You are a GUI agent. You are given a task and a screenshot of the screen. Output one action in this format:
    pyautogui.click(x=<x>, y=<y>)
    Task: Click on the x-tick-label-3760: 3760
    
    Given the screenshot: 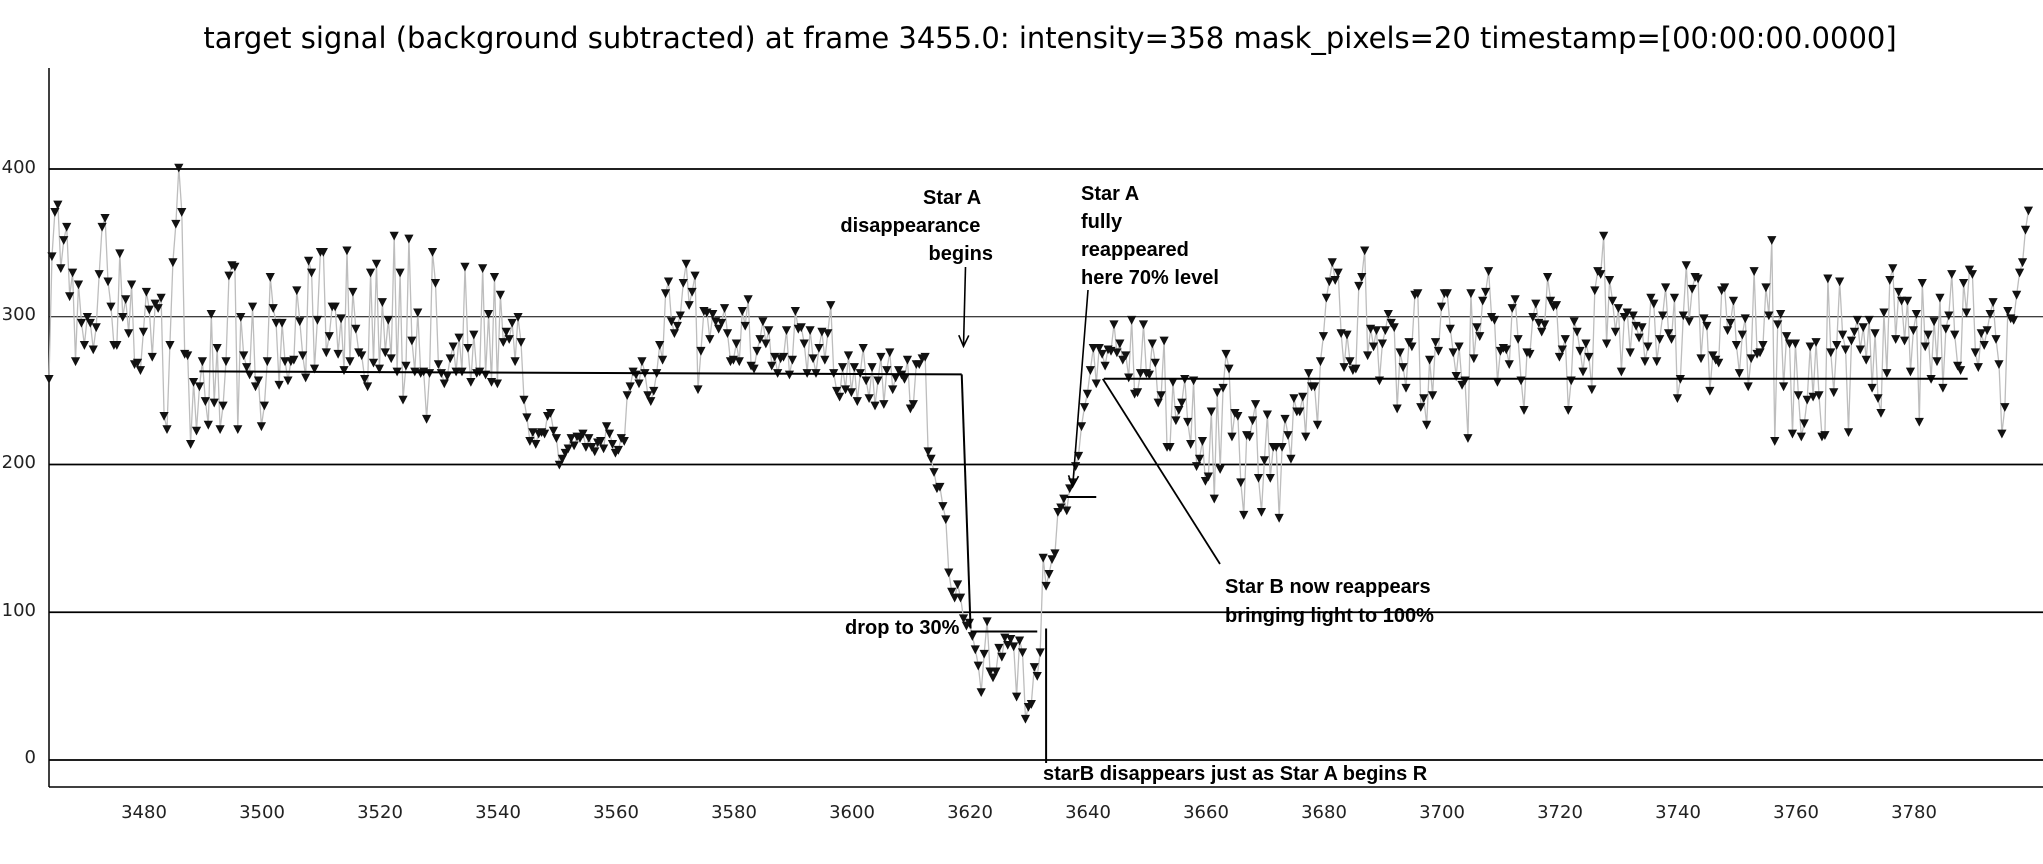 What is the action you would take?
    pyautogui.click(x=1796, y=812)
    